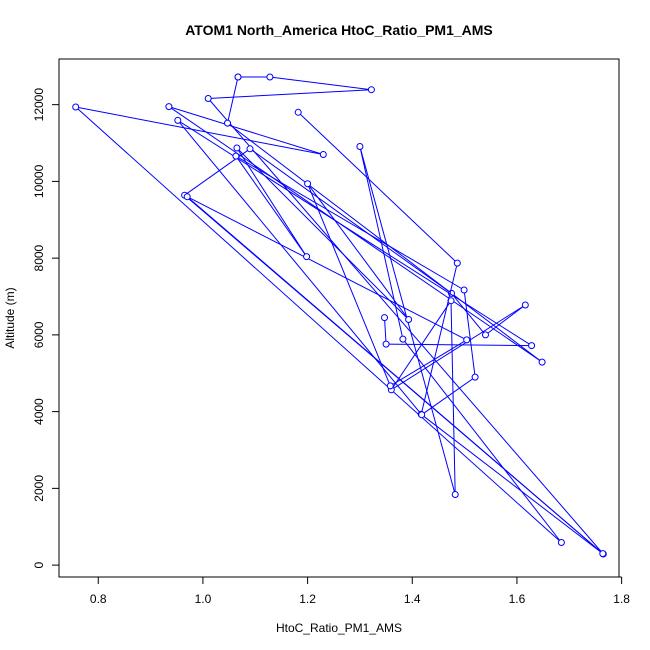  I want to click on y-tick-label: 10000, so click(39, 181).